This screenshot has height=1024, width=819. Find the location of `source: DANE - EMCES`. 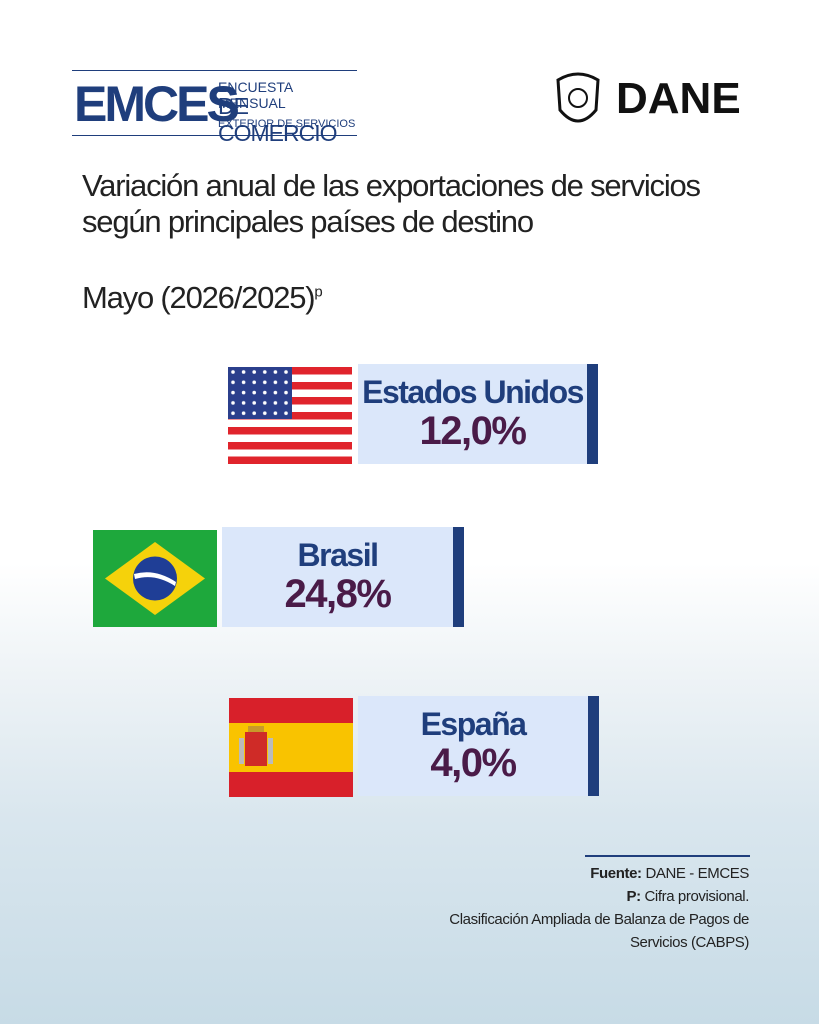

source: DANE - EMCES is located at coordinates (697, 873).